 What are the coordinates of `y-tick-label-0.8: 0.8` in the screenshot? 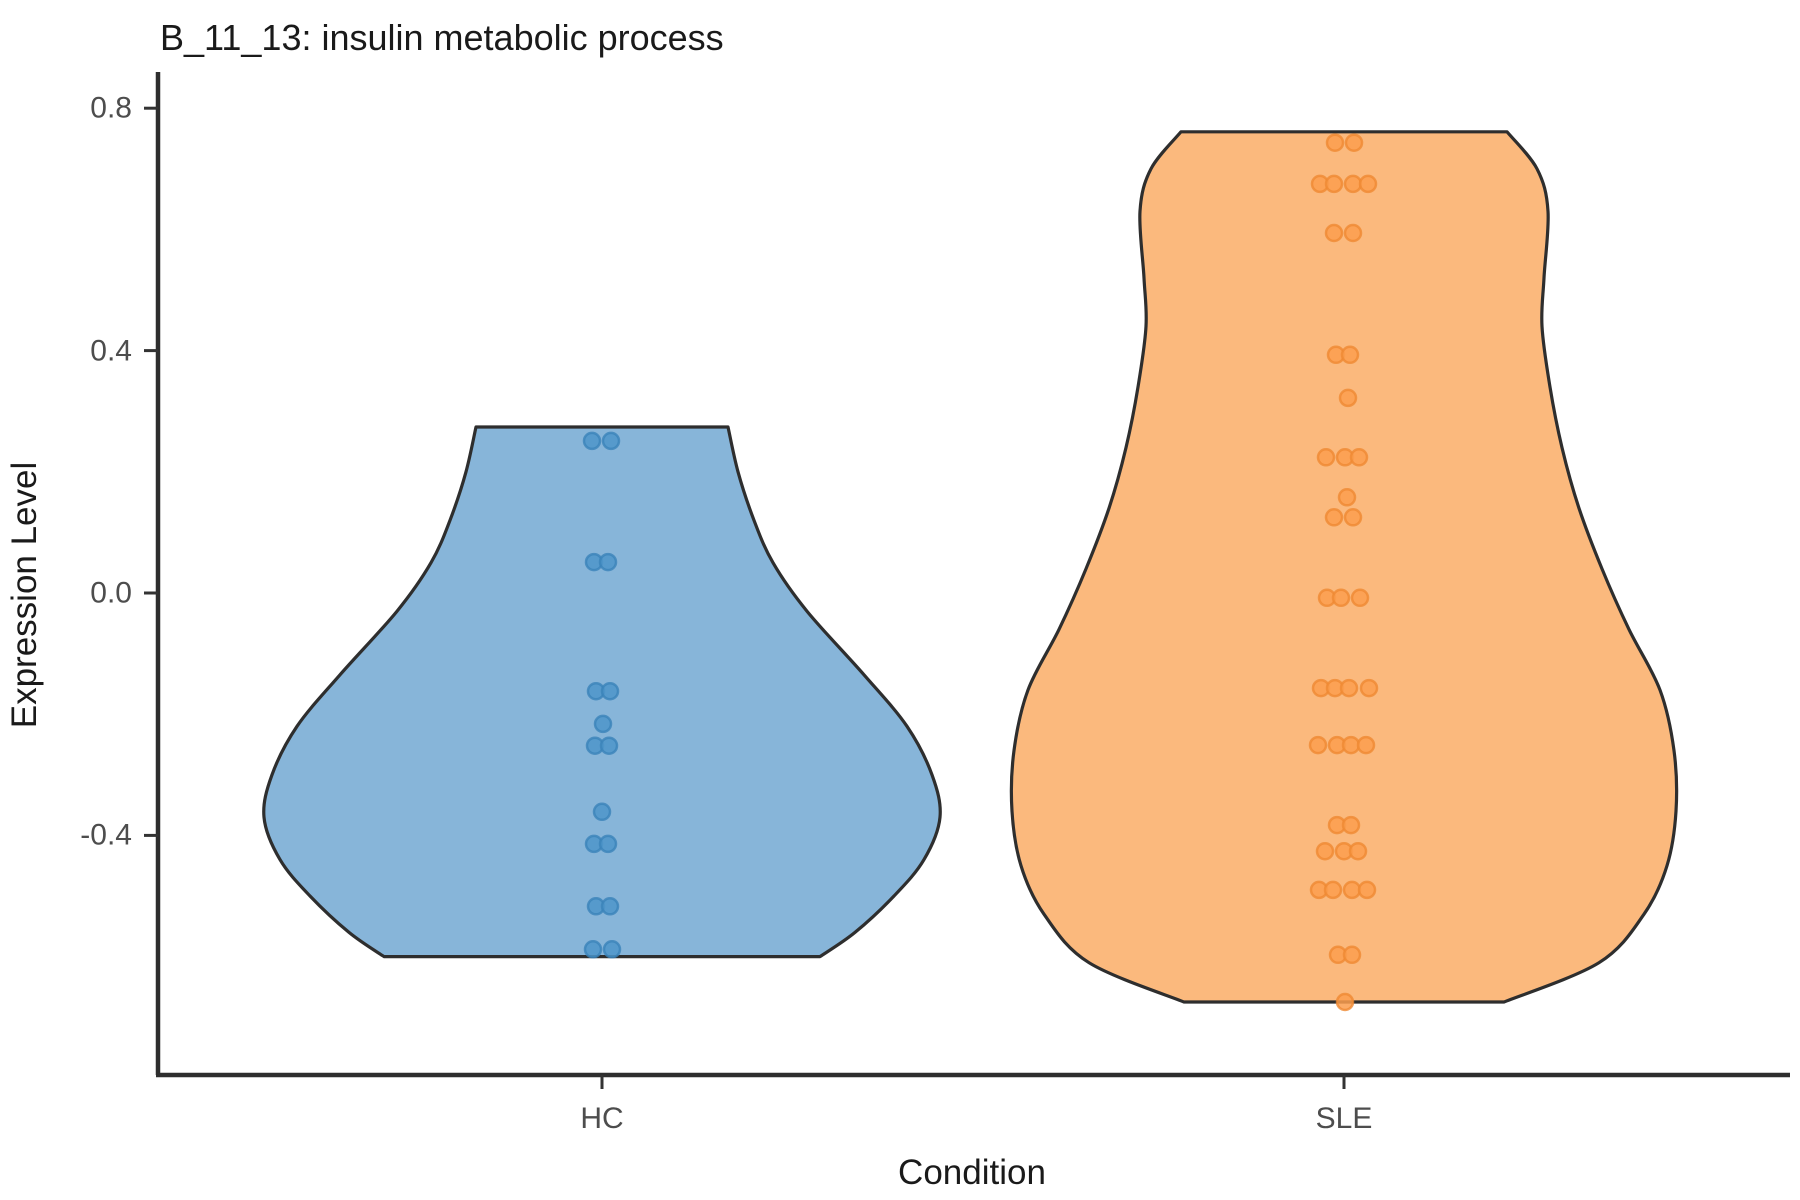 It's located at (111, 108).